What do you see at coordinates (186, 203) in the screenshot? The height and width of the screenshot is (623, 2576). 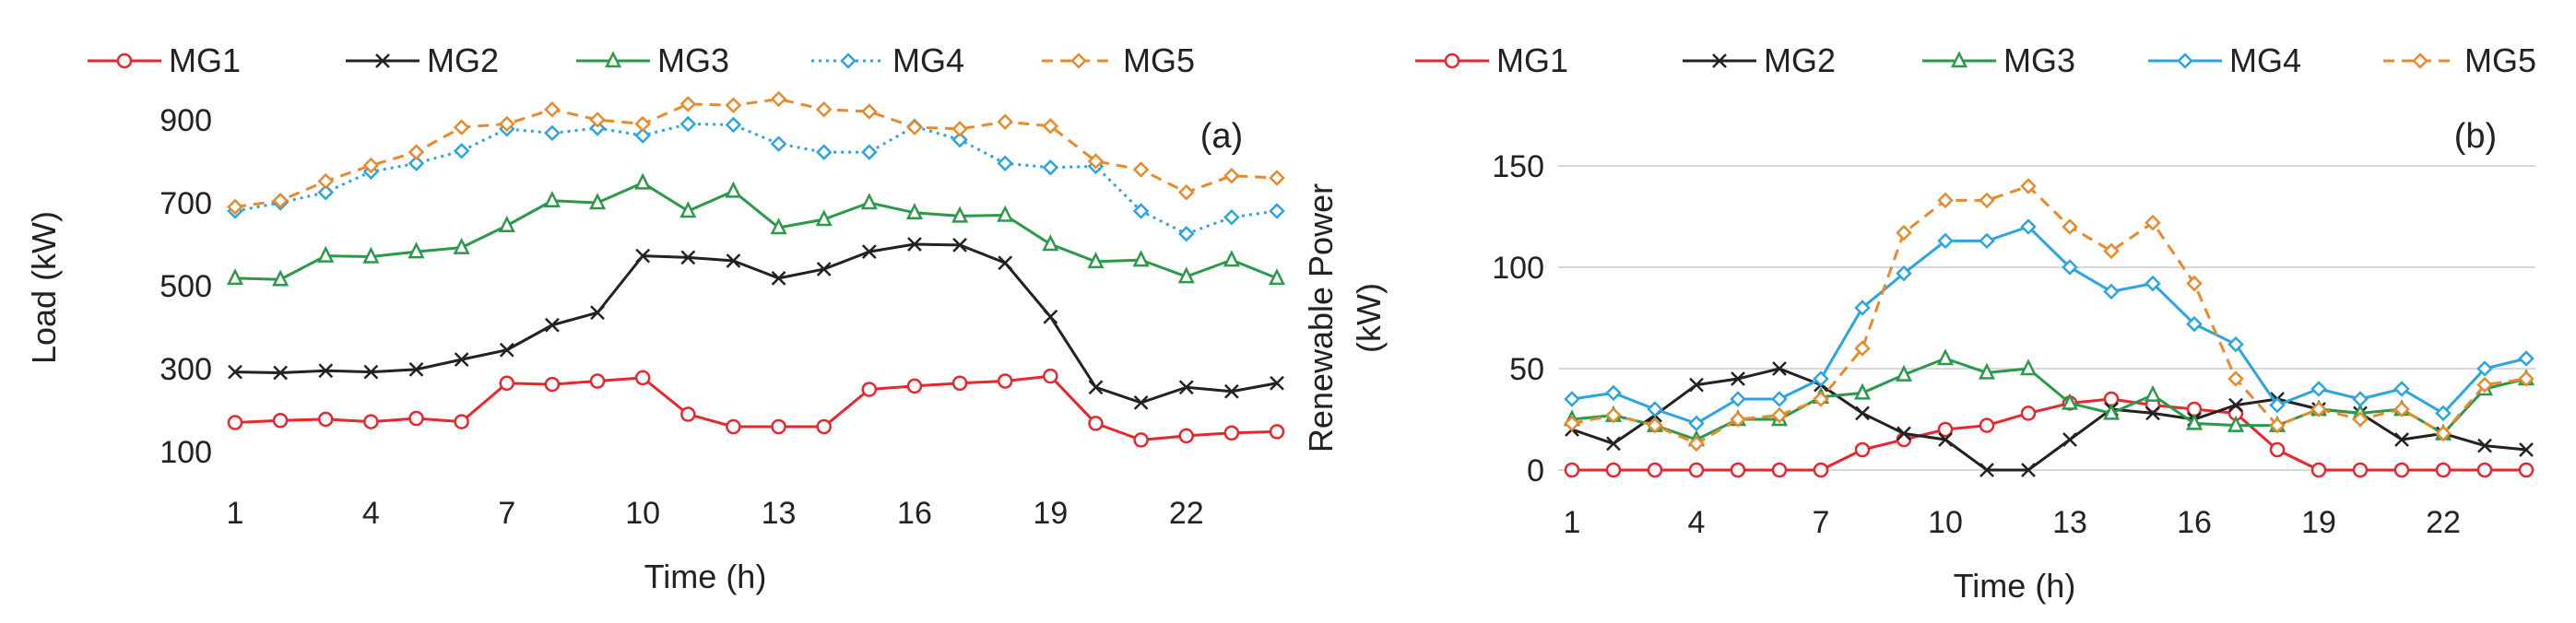 I see `y-tick-label: 700` at bounding box center [186, 203].